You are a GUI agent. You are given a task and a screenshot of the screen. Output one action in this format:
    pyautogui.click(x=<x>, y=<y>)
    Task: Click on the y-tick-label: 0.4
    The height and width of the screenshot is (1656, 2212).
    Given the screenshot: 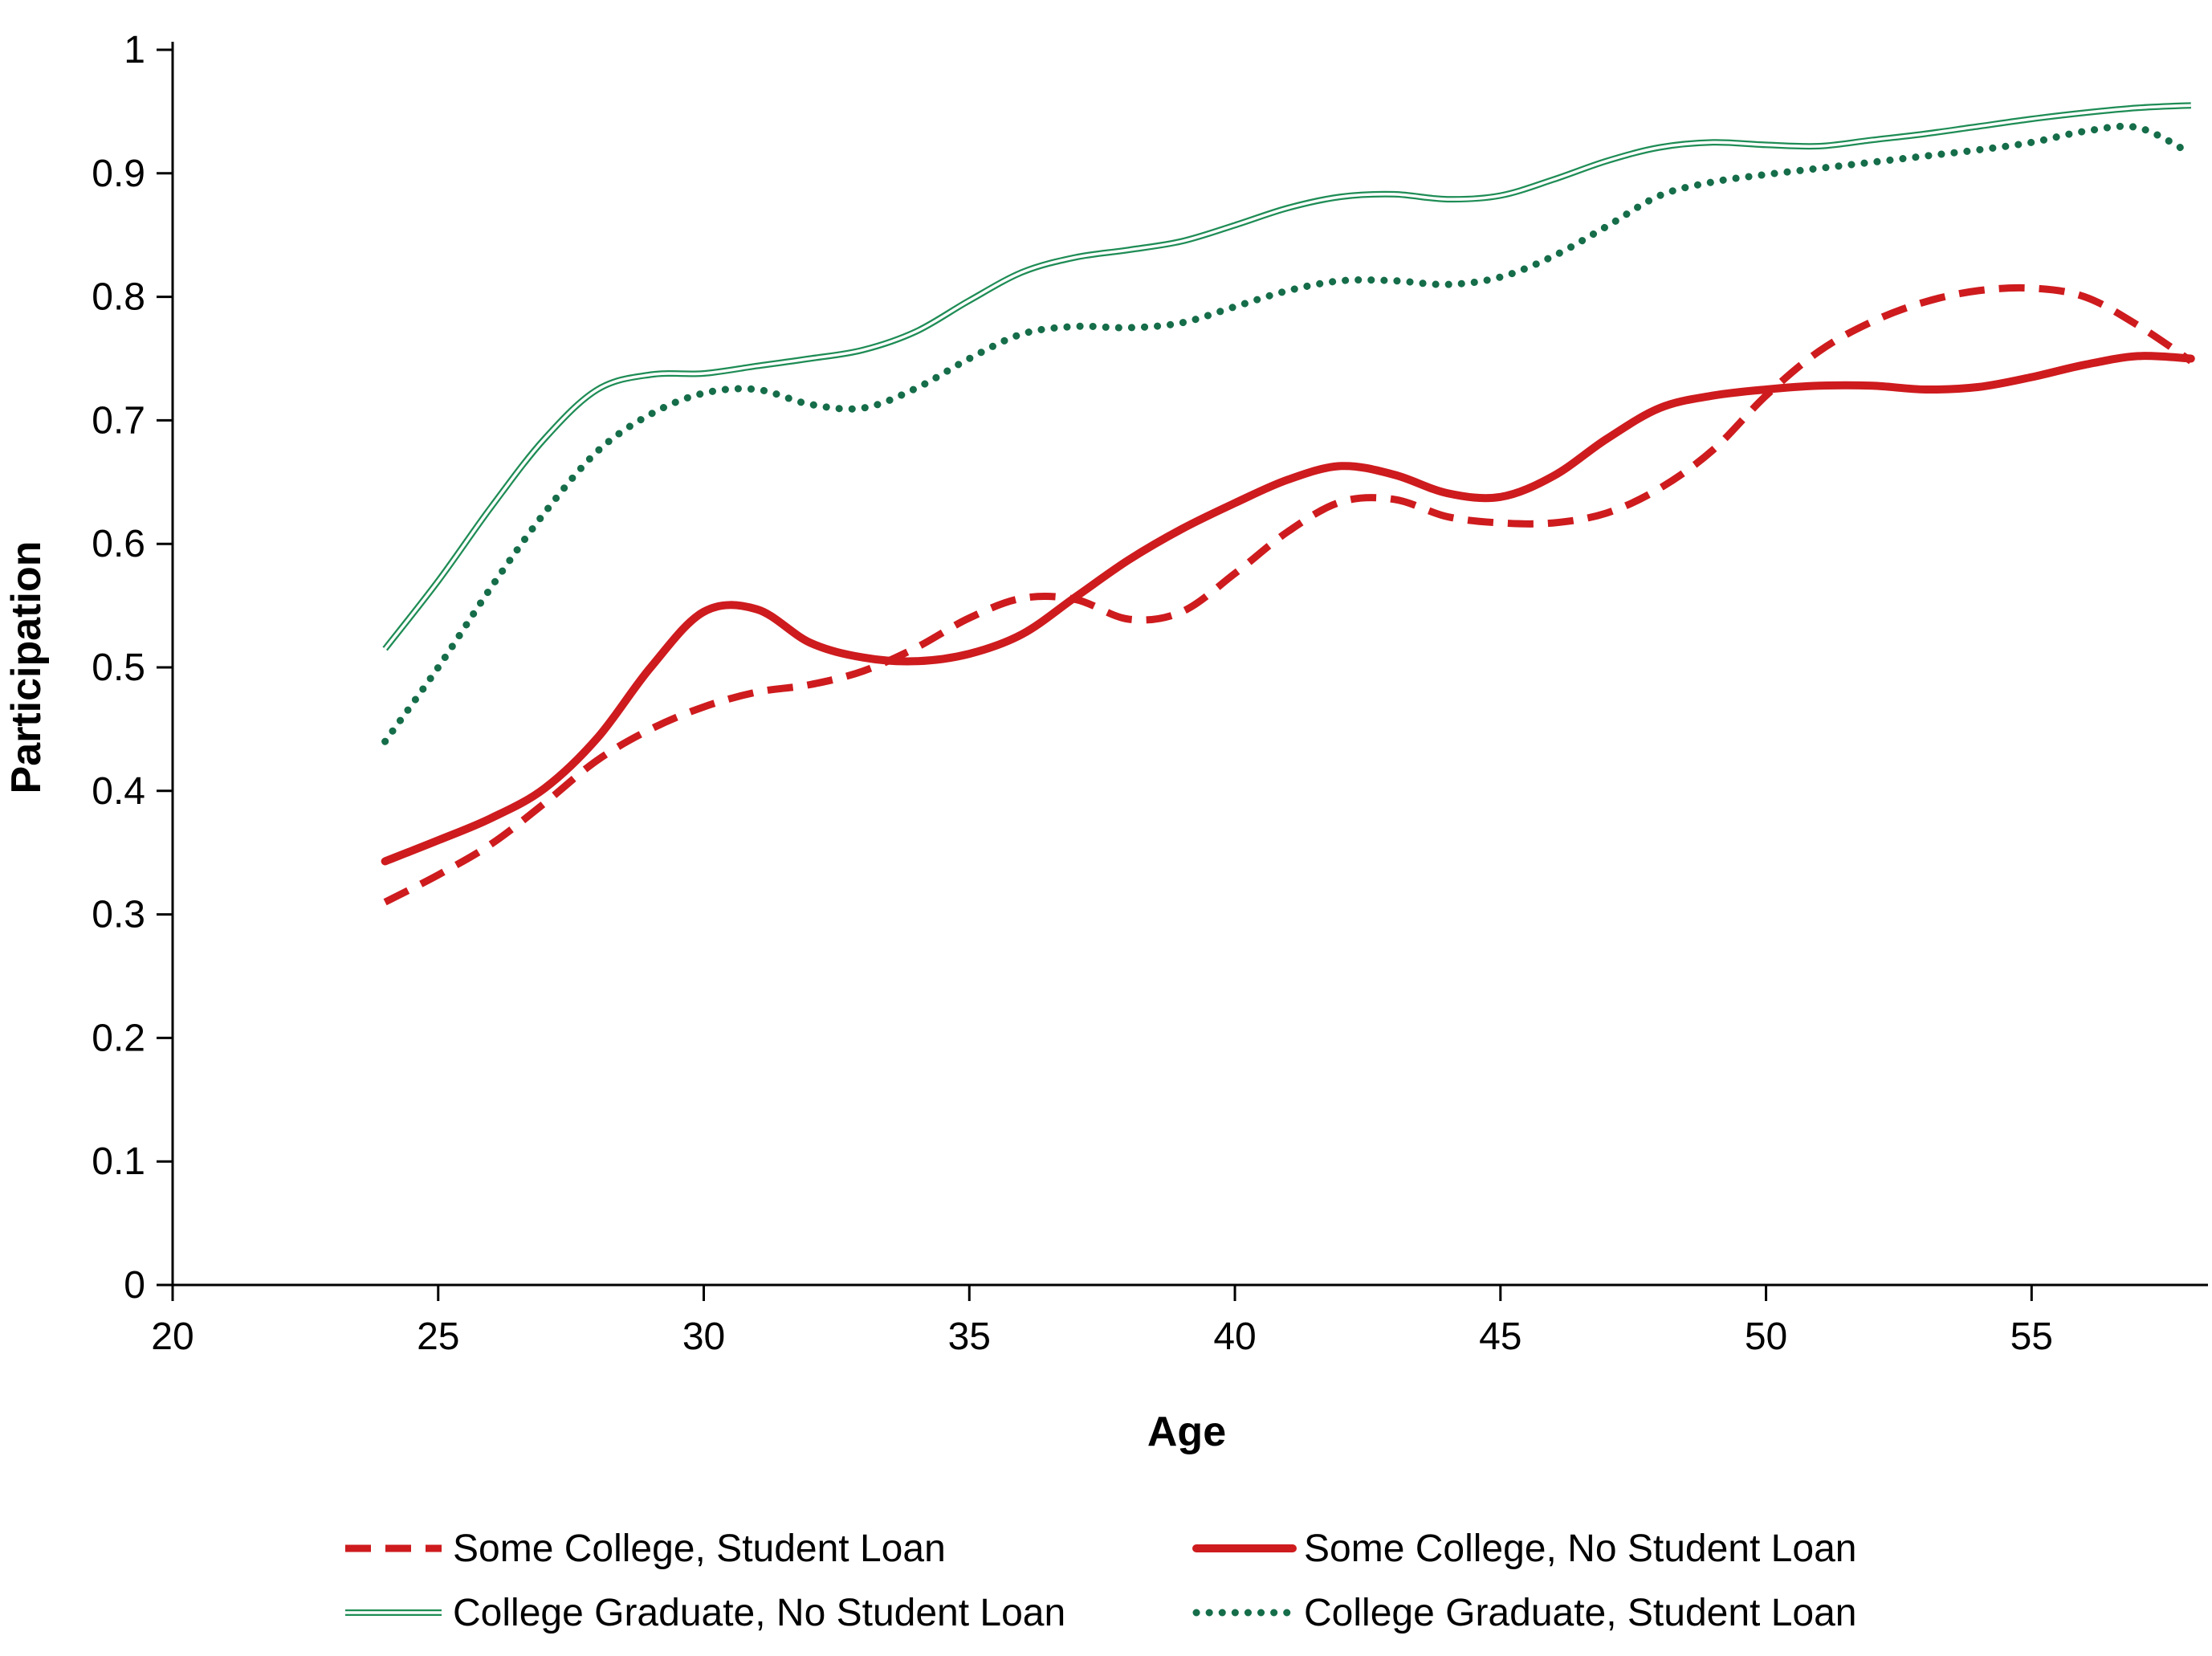 What is the action you would take?
    pyautogui.click(x=119, y=791)
    